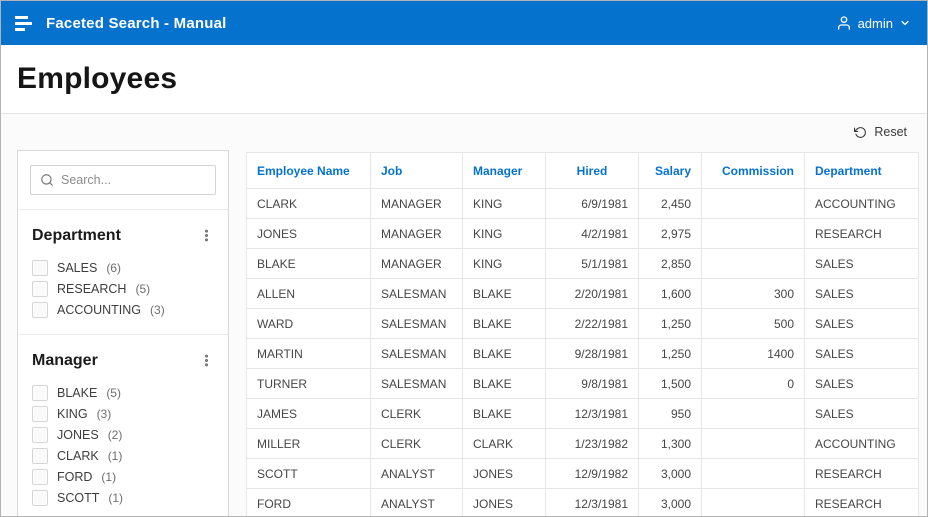 The width and height of the screenshot is (928, 517). I want to click on column-header-job: Job, so click(416, 170).